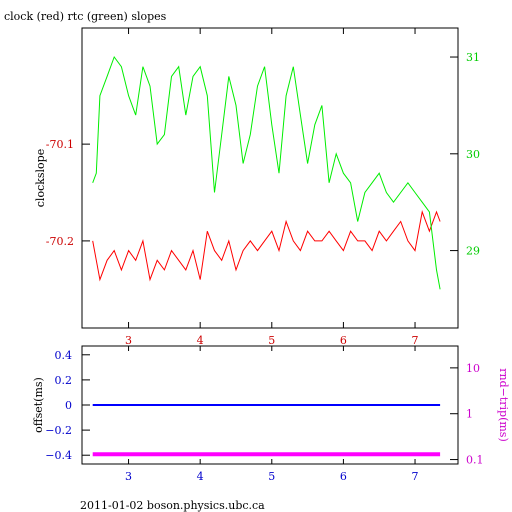 The image size is (512, 512). I want to click on roundtrip-right-tick-label: 10, so click(473, 368).